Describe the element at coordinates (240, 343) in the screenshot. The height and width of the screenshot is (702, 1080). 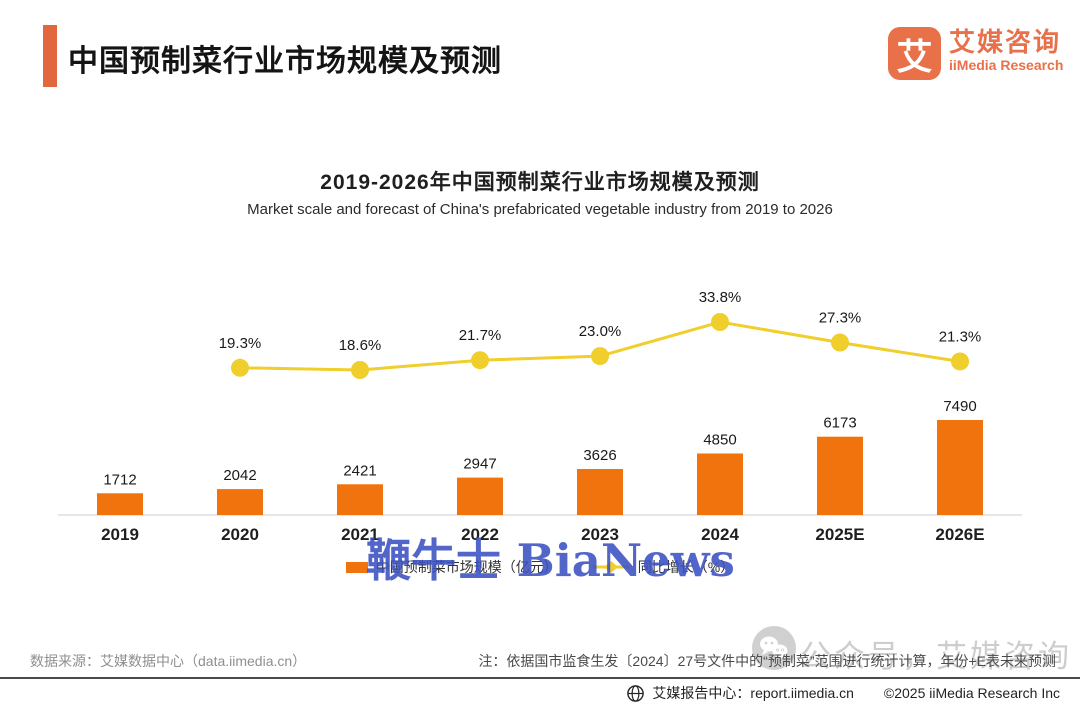
I see `growth-rate-label: 19.3%` at that location.